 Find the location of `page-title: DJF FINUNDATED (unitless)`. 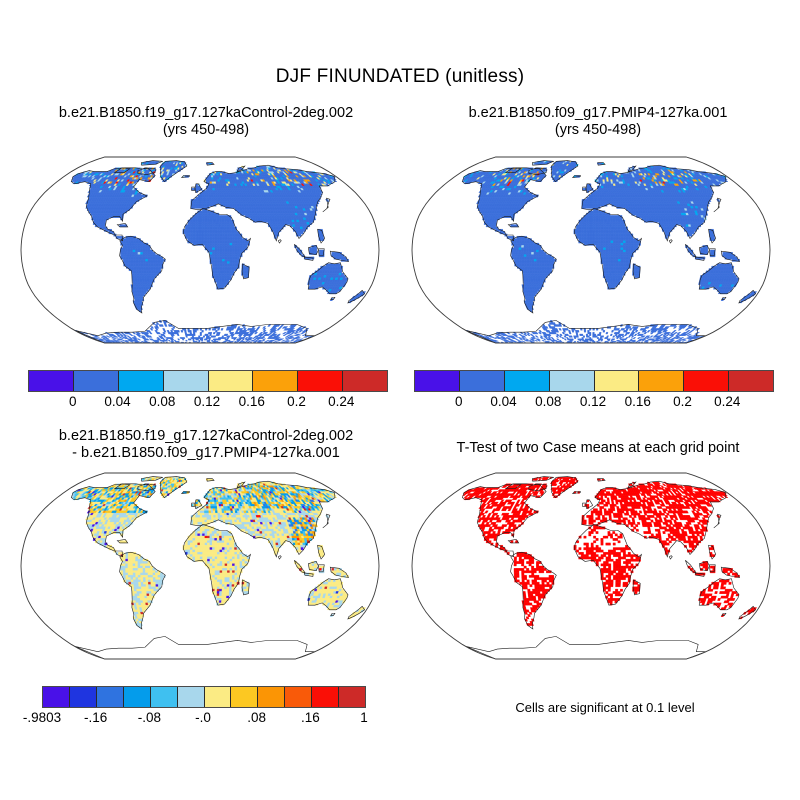

page-title: DJF FINUNDATED (unitless) is located at coordinates (400, 76).